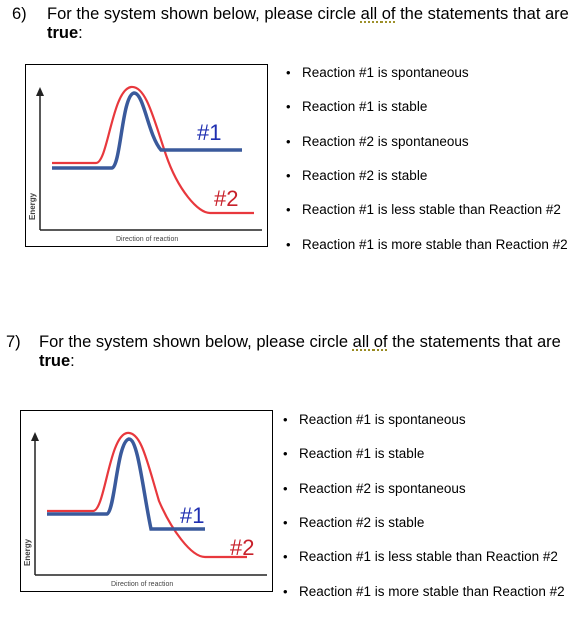  I want to click on energy-diagram-7: Energy Direction of reaction #1 #2, so click(146, 501).